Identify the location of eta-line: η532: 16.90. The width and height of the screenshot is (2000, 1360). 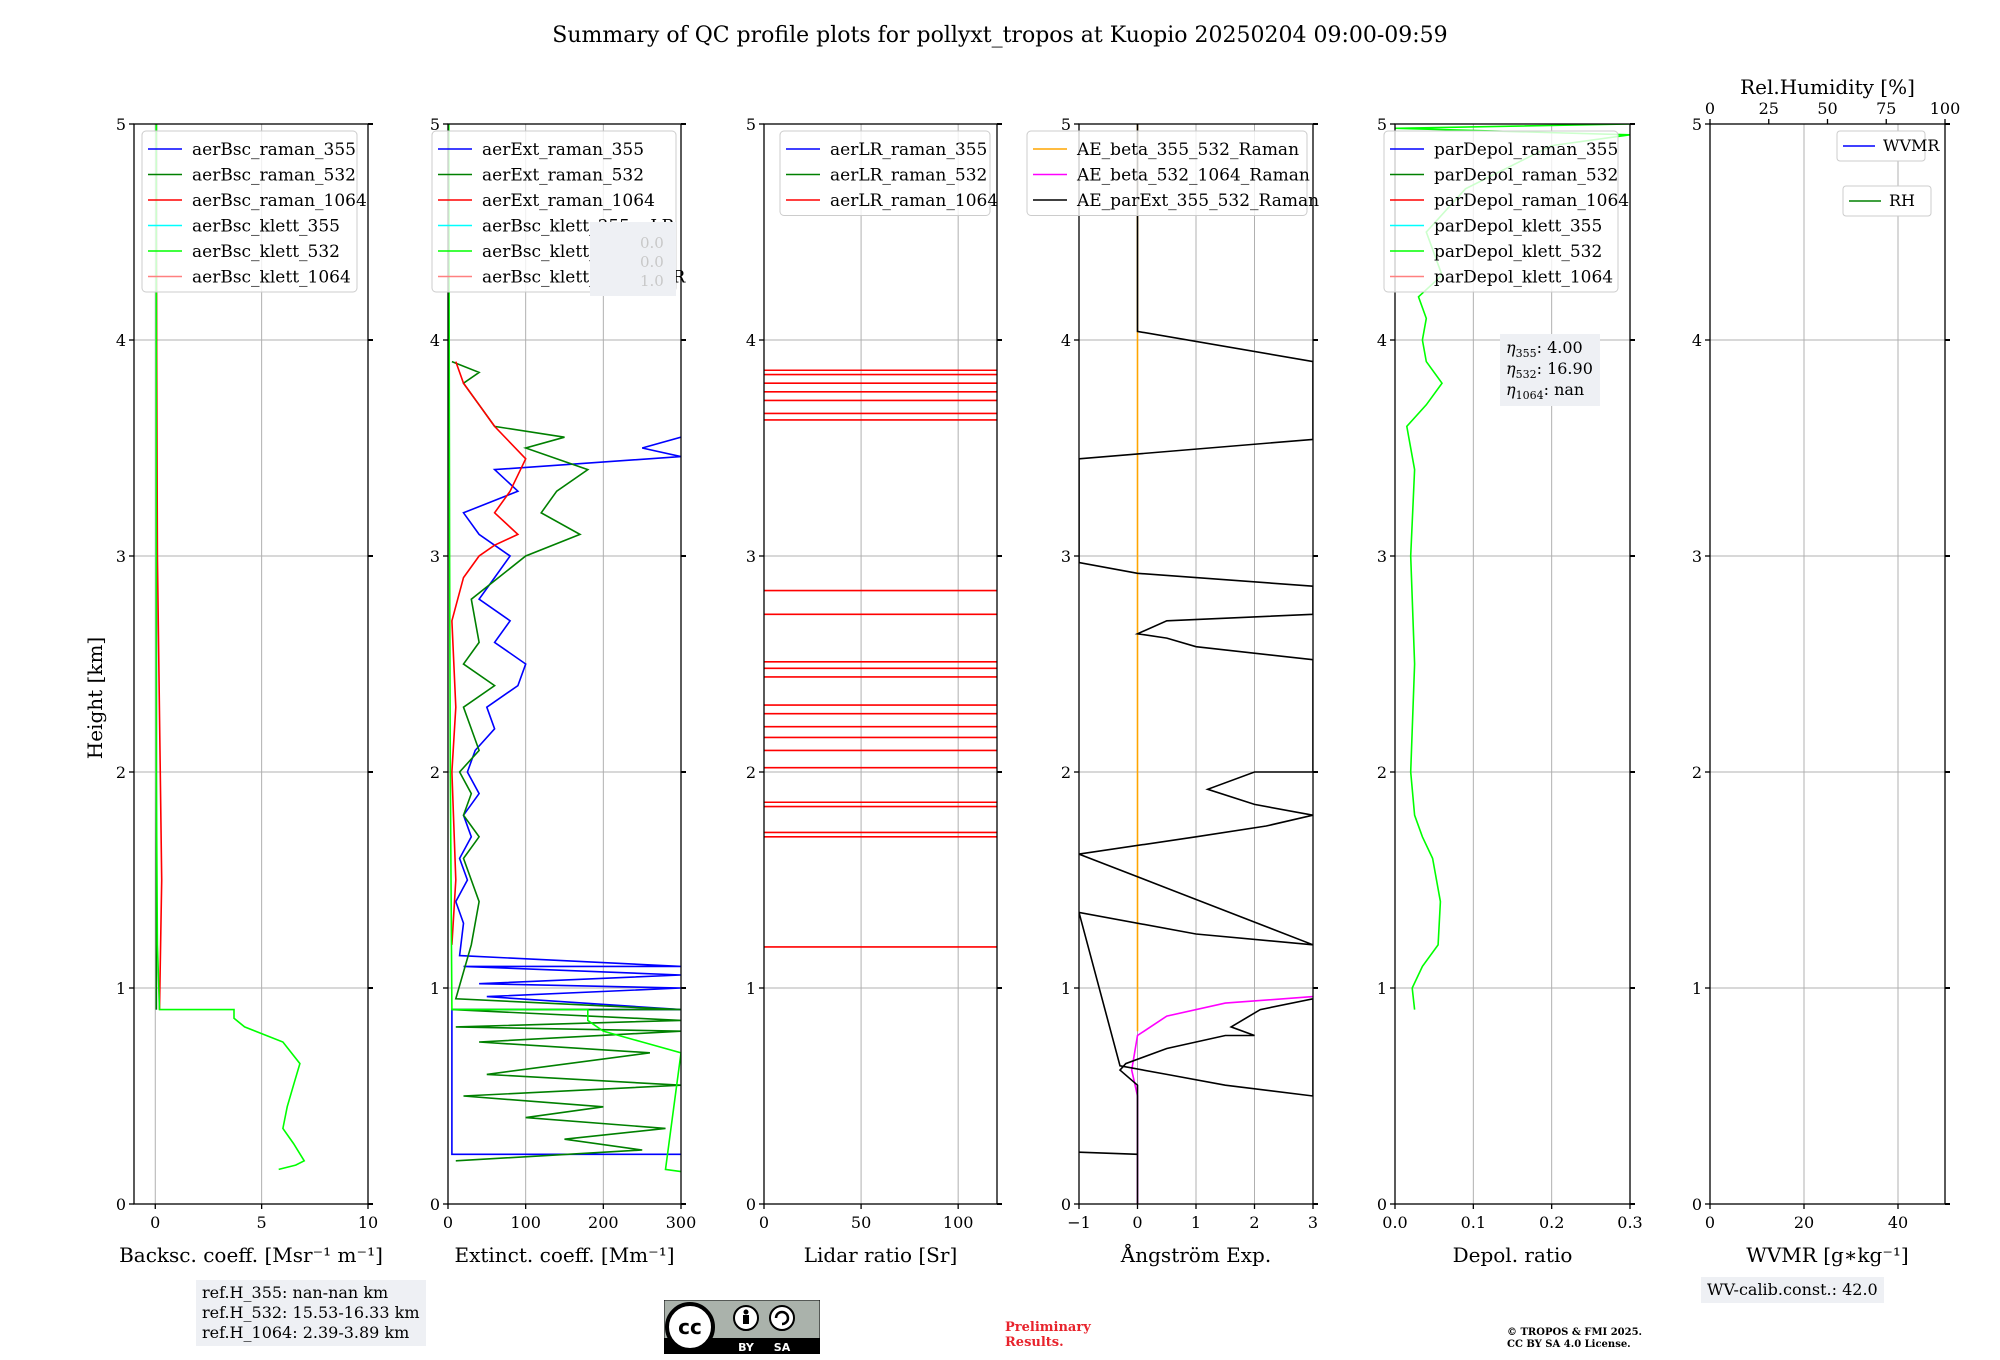
(1549, 370).